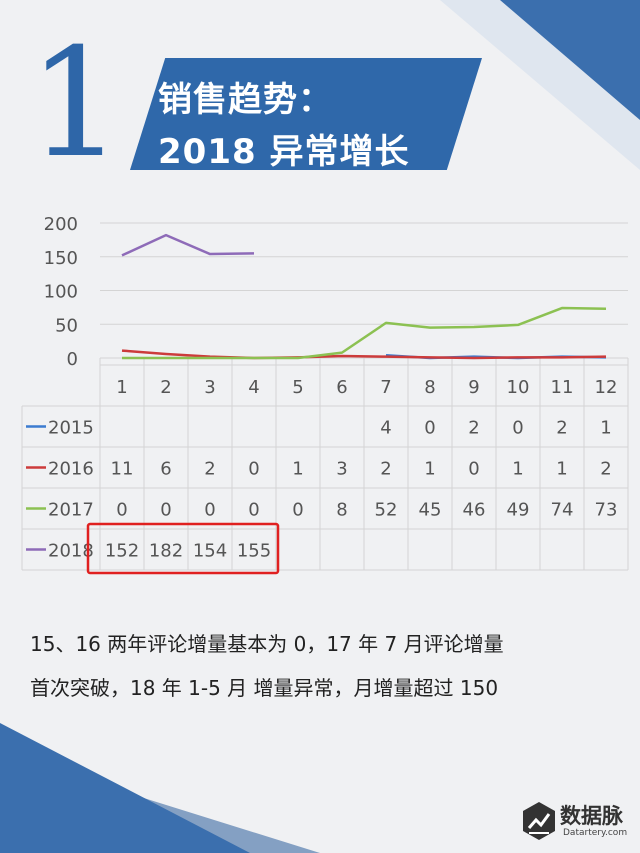  What do you see at coordinates (72, 359) in the screenshot?
I see `y-tick-label: 0` at bounding box center [72, 359].